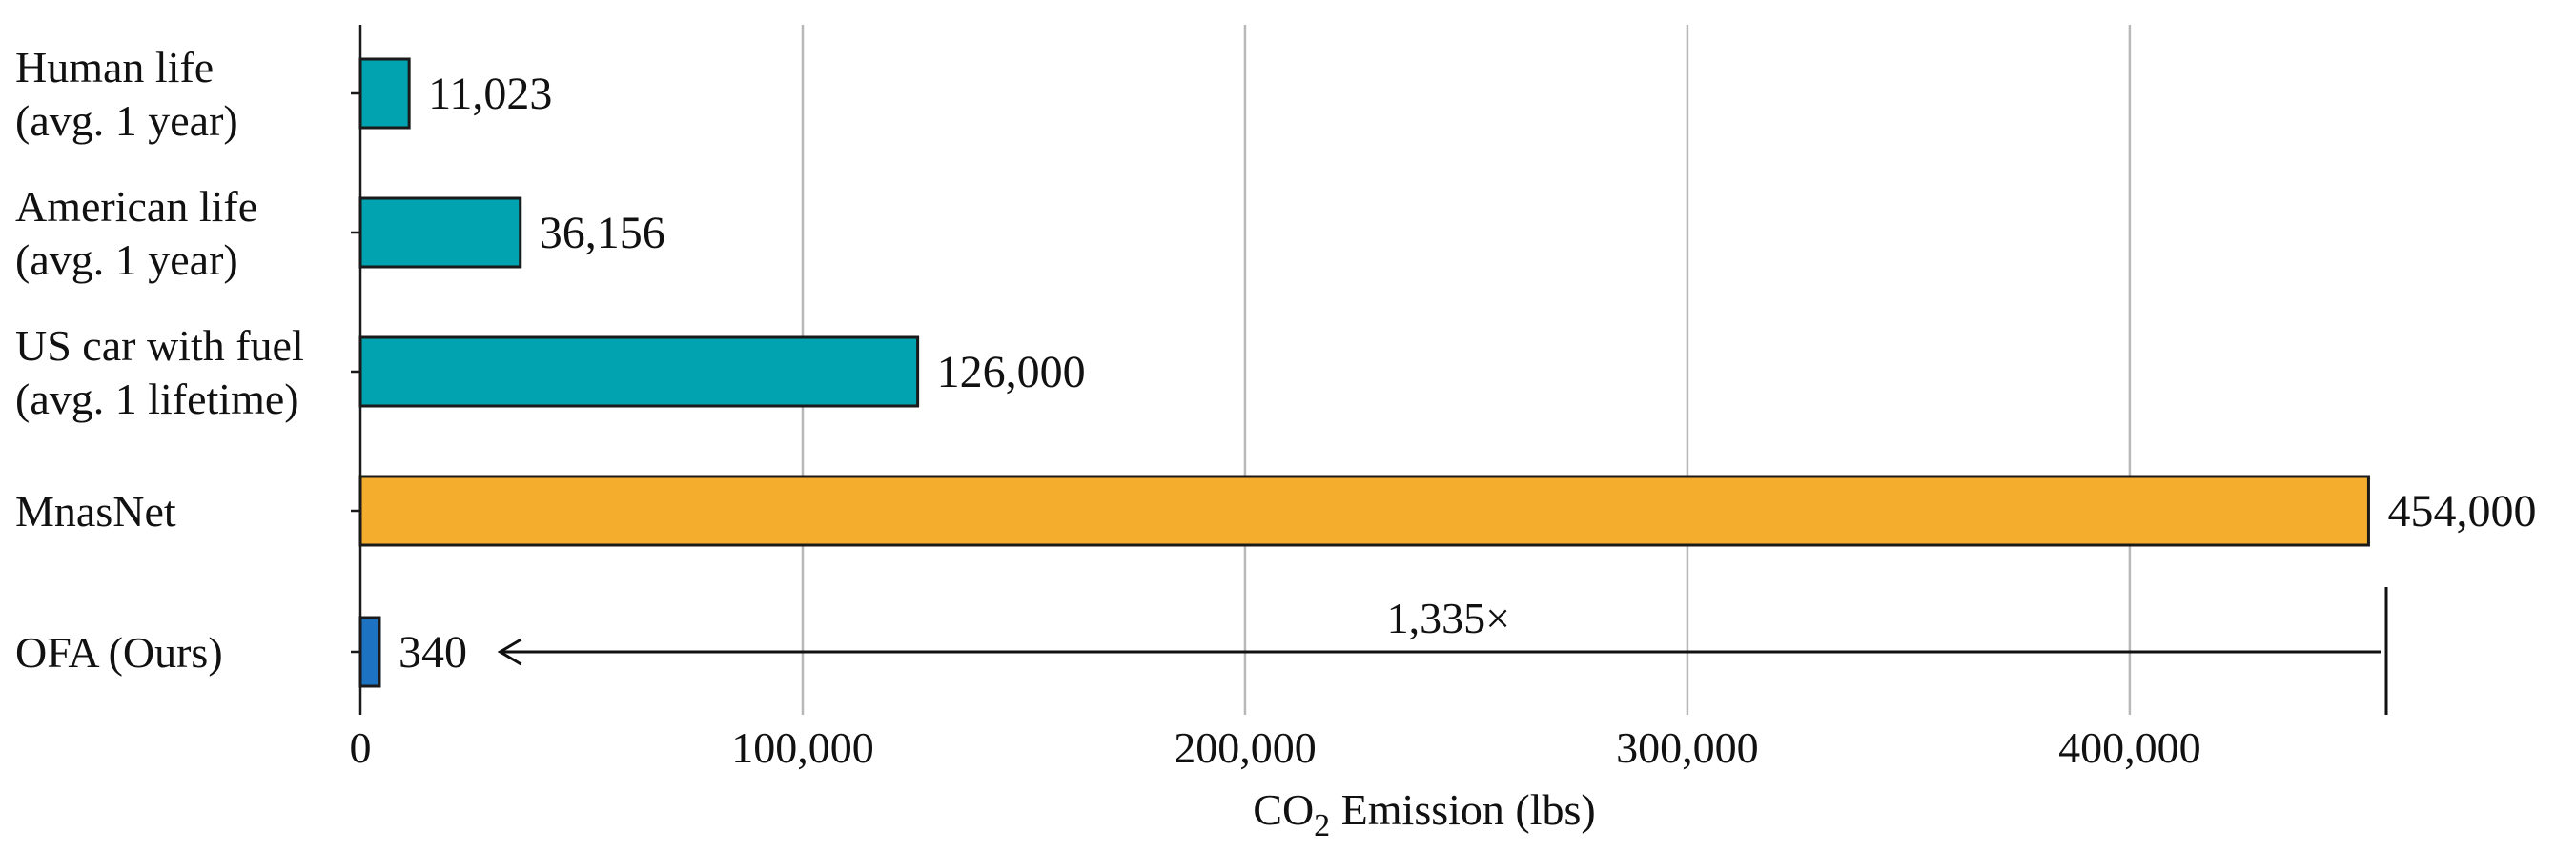 This screenshot has width=2576, height=852. What do you see at coordinates (602, 233) in the screenshot?
I see `data-label: 36,156` at bounding box center [602, 233].